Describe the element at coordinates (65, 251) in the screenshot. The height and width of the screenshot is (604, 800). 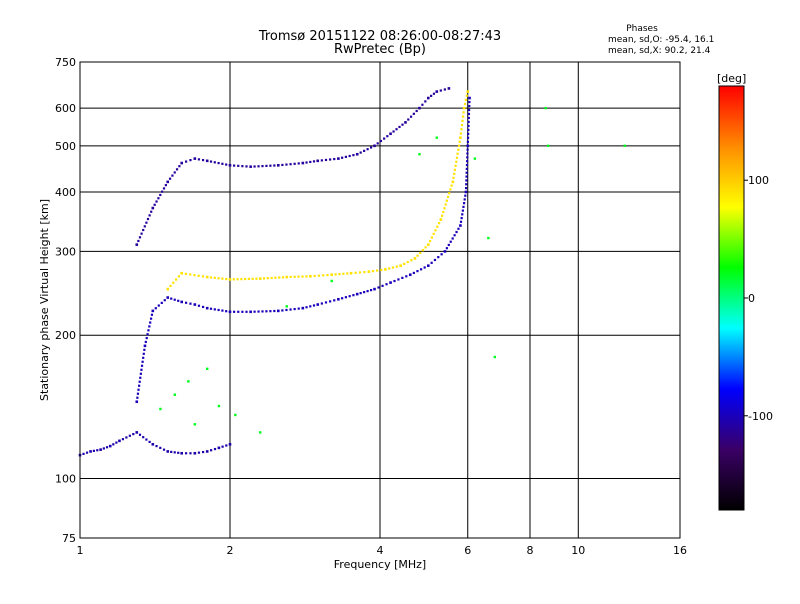
I see `y-tick-label: 300` at that location.